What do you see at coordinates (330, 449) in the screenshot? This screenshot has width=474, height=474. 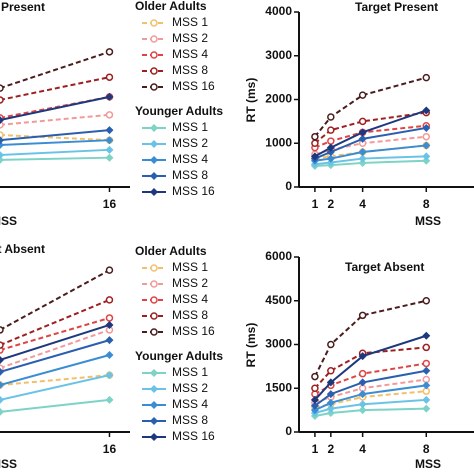 I see `x-tick-label: 2` at bounding box center [330, 449].